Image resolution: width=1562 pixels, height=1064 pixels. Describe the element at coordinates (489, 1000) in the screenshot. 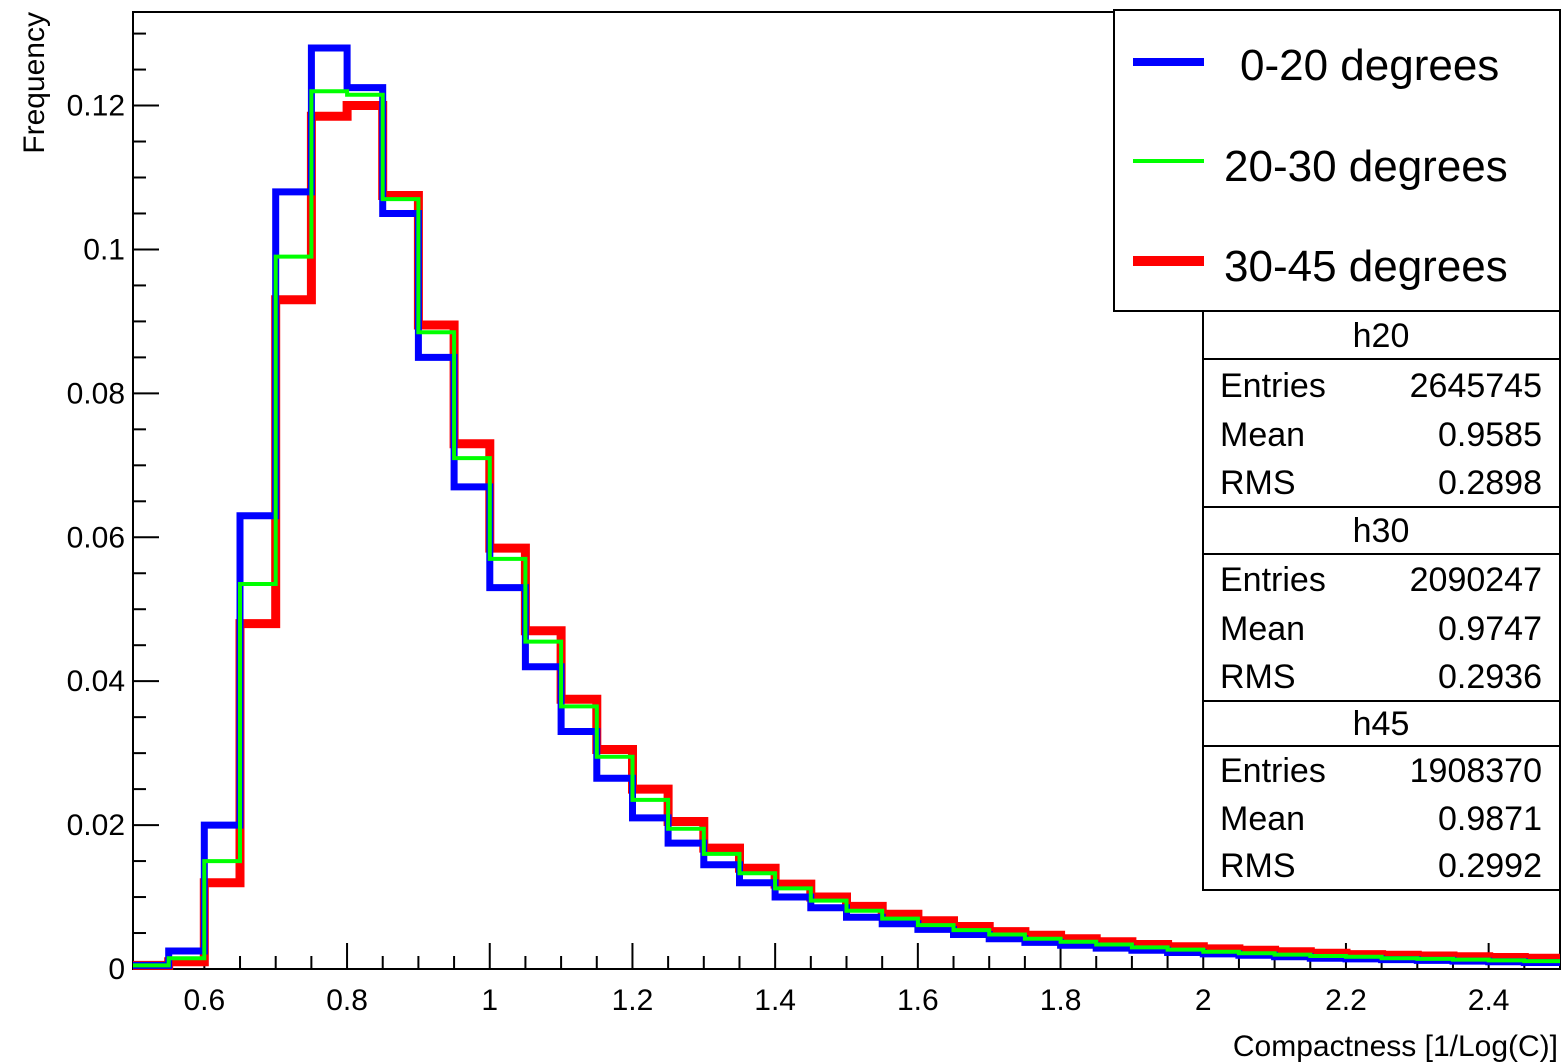

I see `x-tick-label: 1` at that location.